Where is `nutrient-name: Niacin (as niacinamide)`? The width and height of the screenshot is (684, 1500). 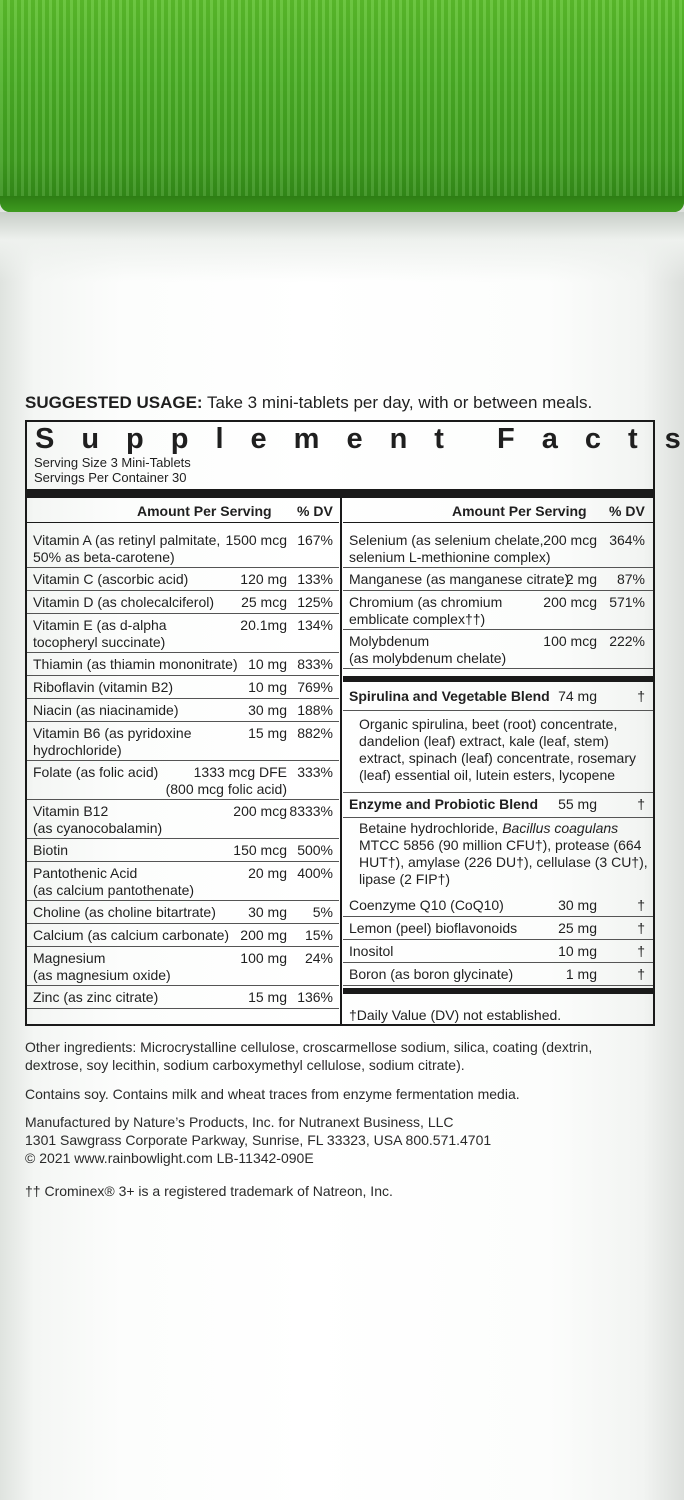 nutrient-name: Niacin (as niacinamide) is located at coordinates (106, 710).